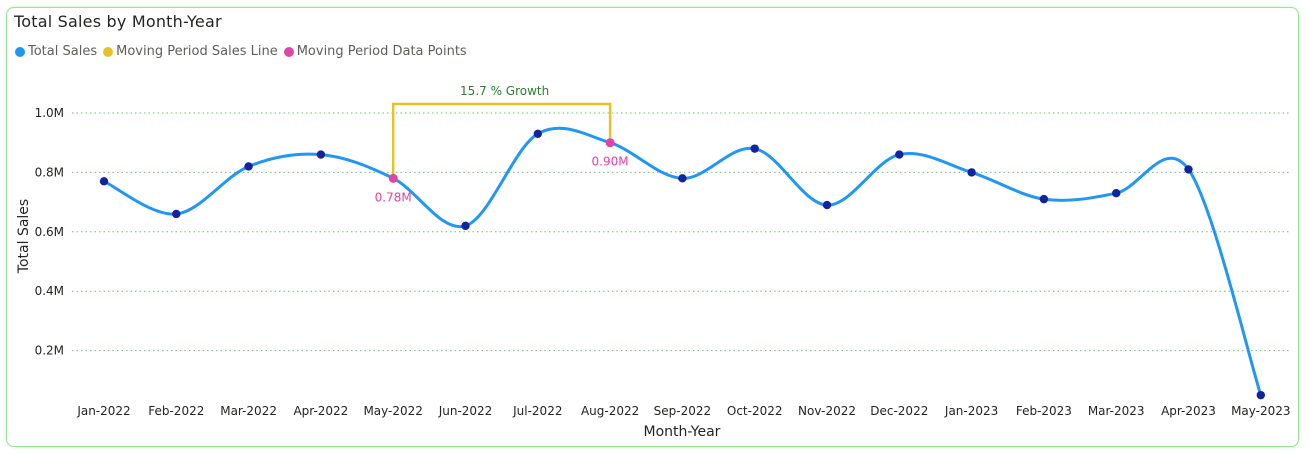 The image size is (1309, 454). I want to click on moving-period-end-label: 0.90M, so click(610, 162).